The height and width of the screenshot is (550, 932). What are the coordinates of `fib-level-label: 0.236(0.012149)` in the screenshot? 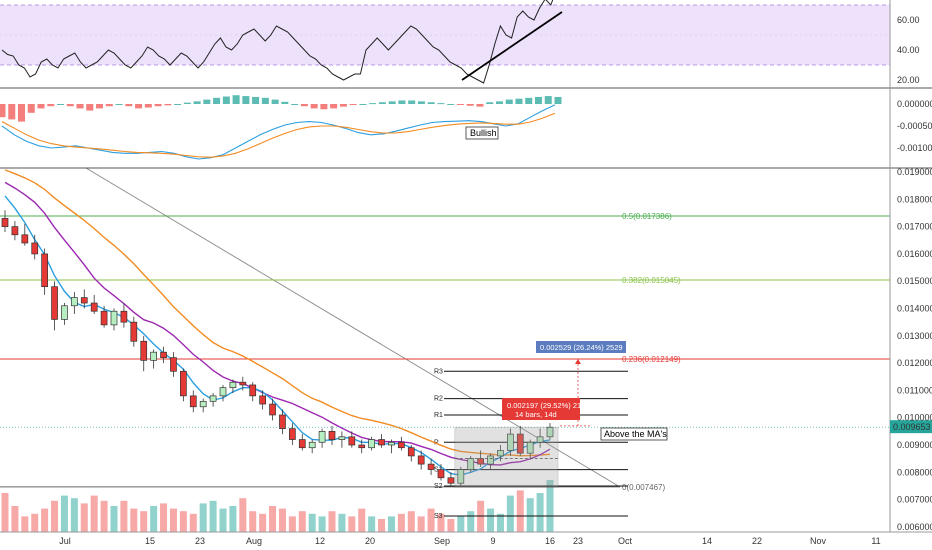 It's located at (651, 359).